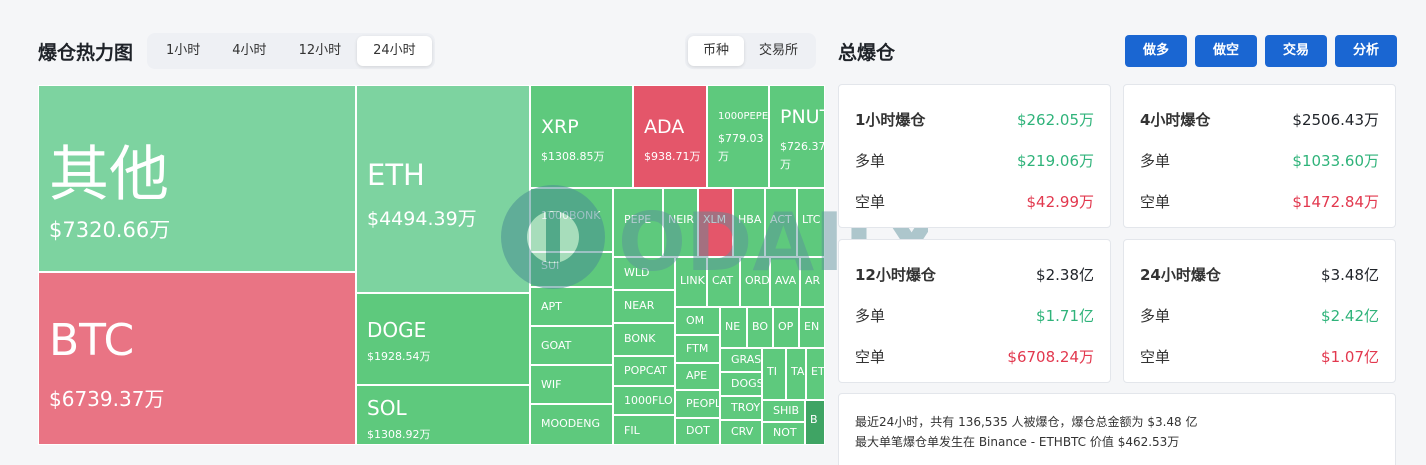  Describe the element at coordinates (581, 136) in the screenshot. I see `treemap-tile: XRP $1308.85万` at that location.